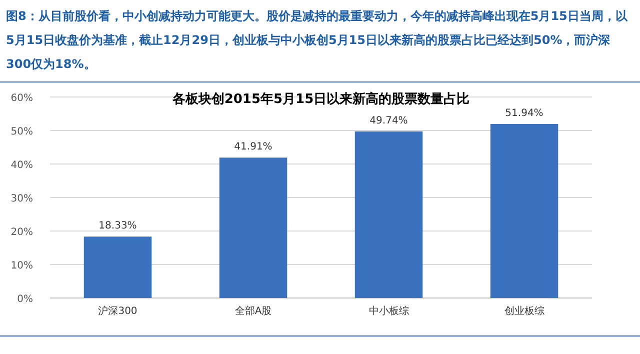 The height and width of the screenshot is (354, 640). What do you see at coordinates (21, 199) in the screenshot?
I see `y-tick-label: 30%` at bounding box center [21, 199].